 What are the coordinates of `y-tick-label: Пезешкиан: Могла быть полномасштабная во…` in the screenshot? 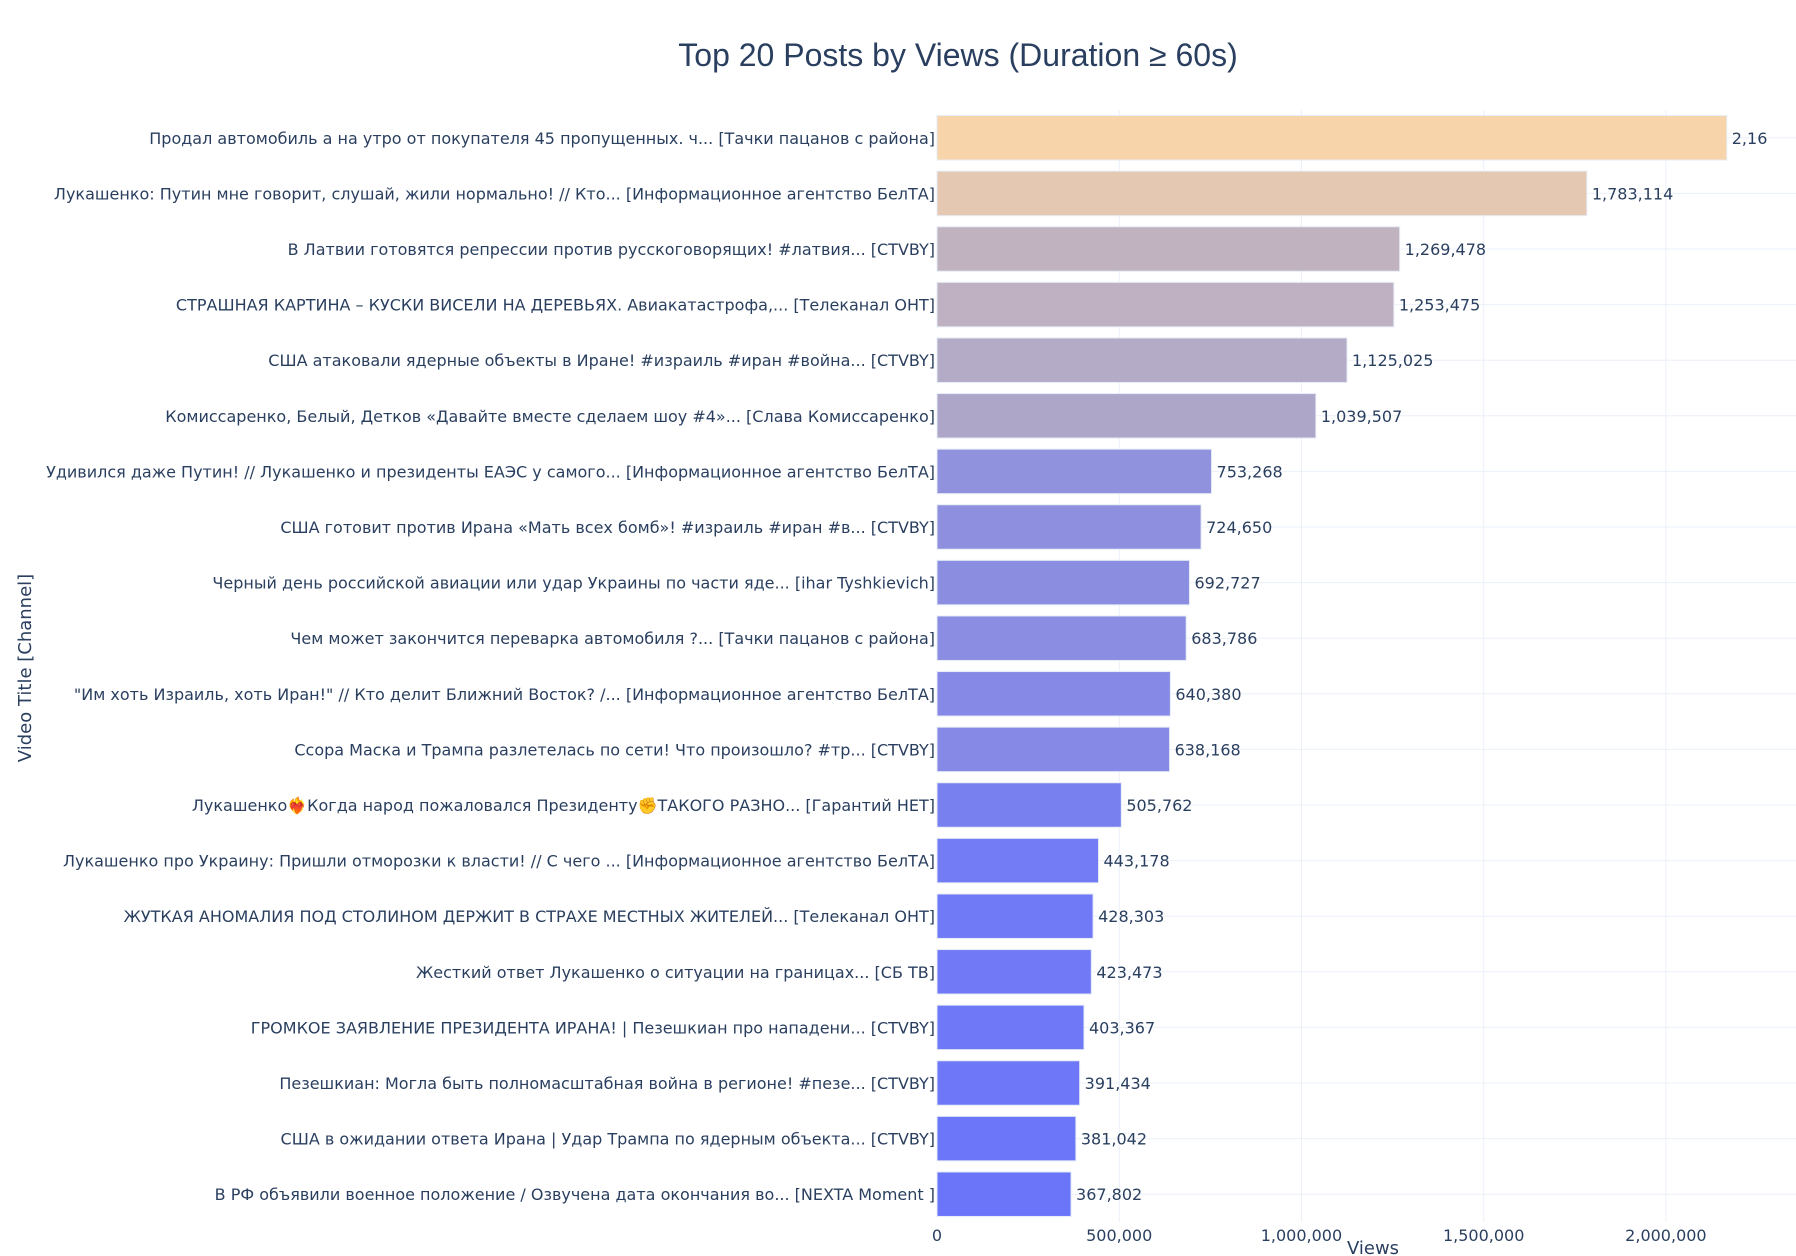 It's located at (607, 1083).